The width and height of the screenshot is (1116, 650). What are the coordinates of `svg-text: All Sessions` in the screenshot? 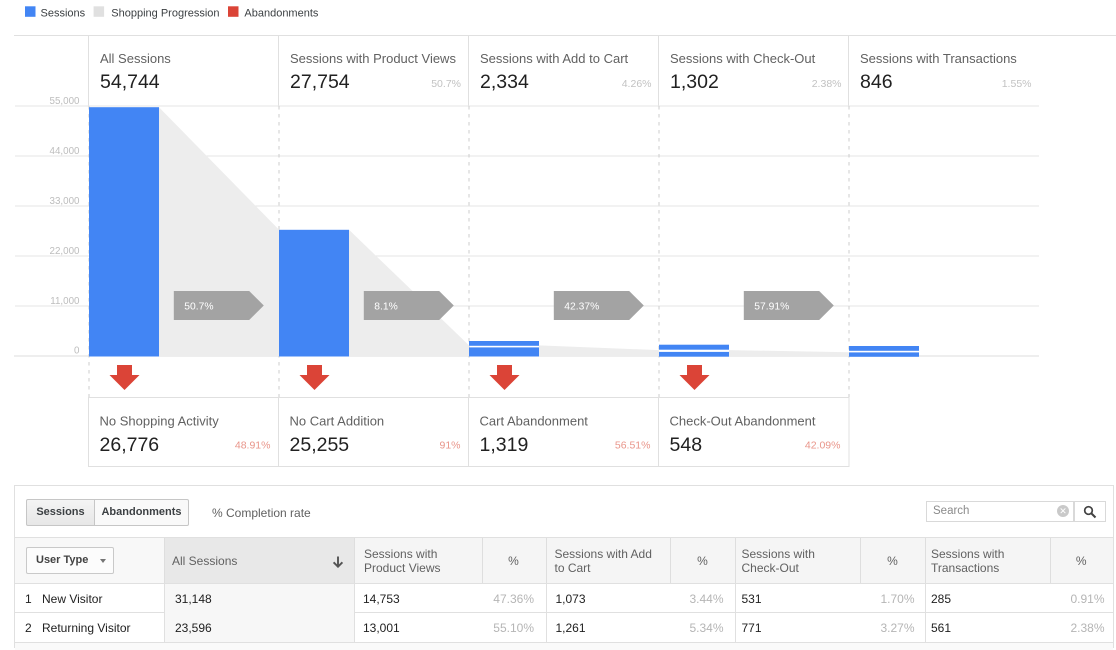 It's located at (135, 58).